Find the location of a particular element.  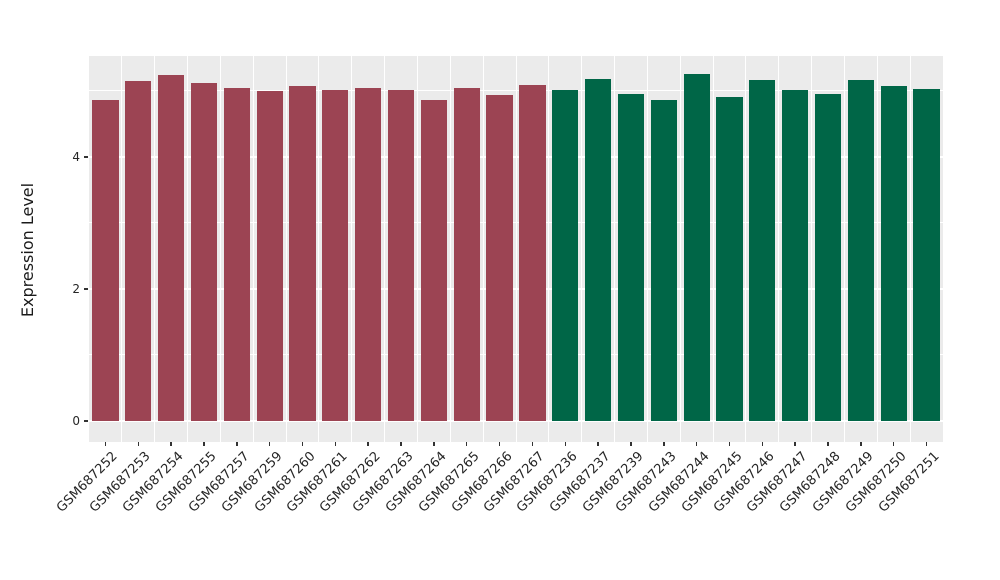

bar-GSM687259 is located at coordinates (269, 255).